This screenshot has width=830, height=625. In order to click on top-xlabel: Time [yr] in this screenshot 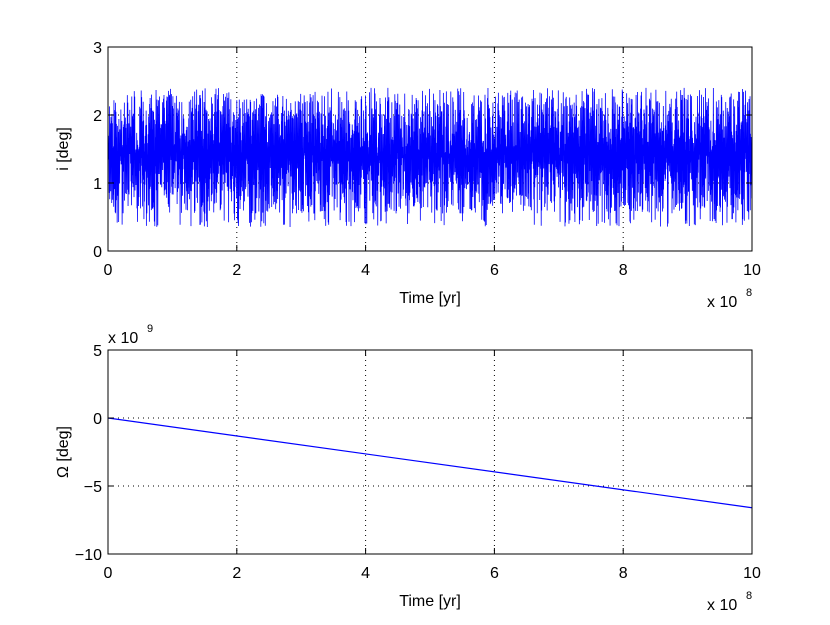, I will do `click(430, 298)`.